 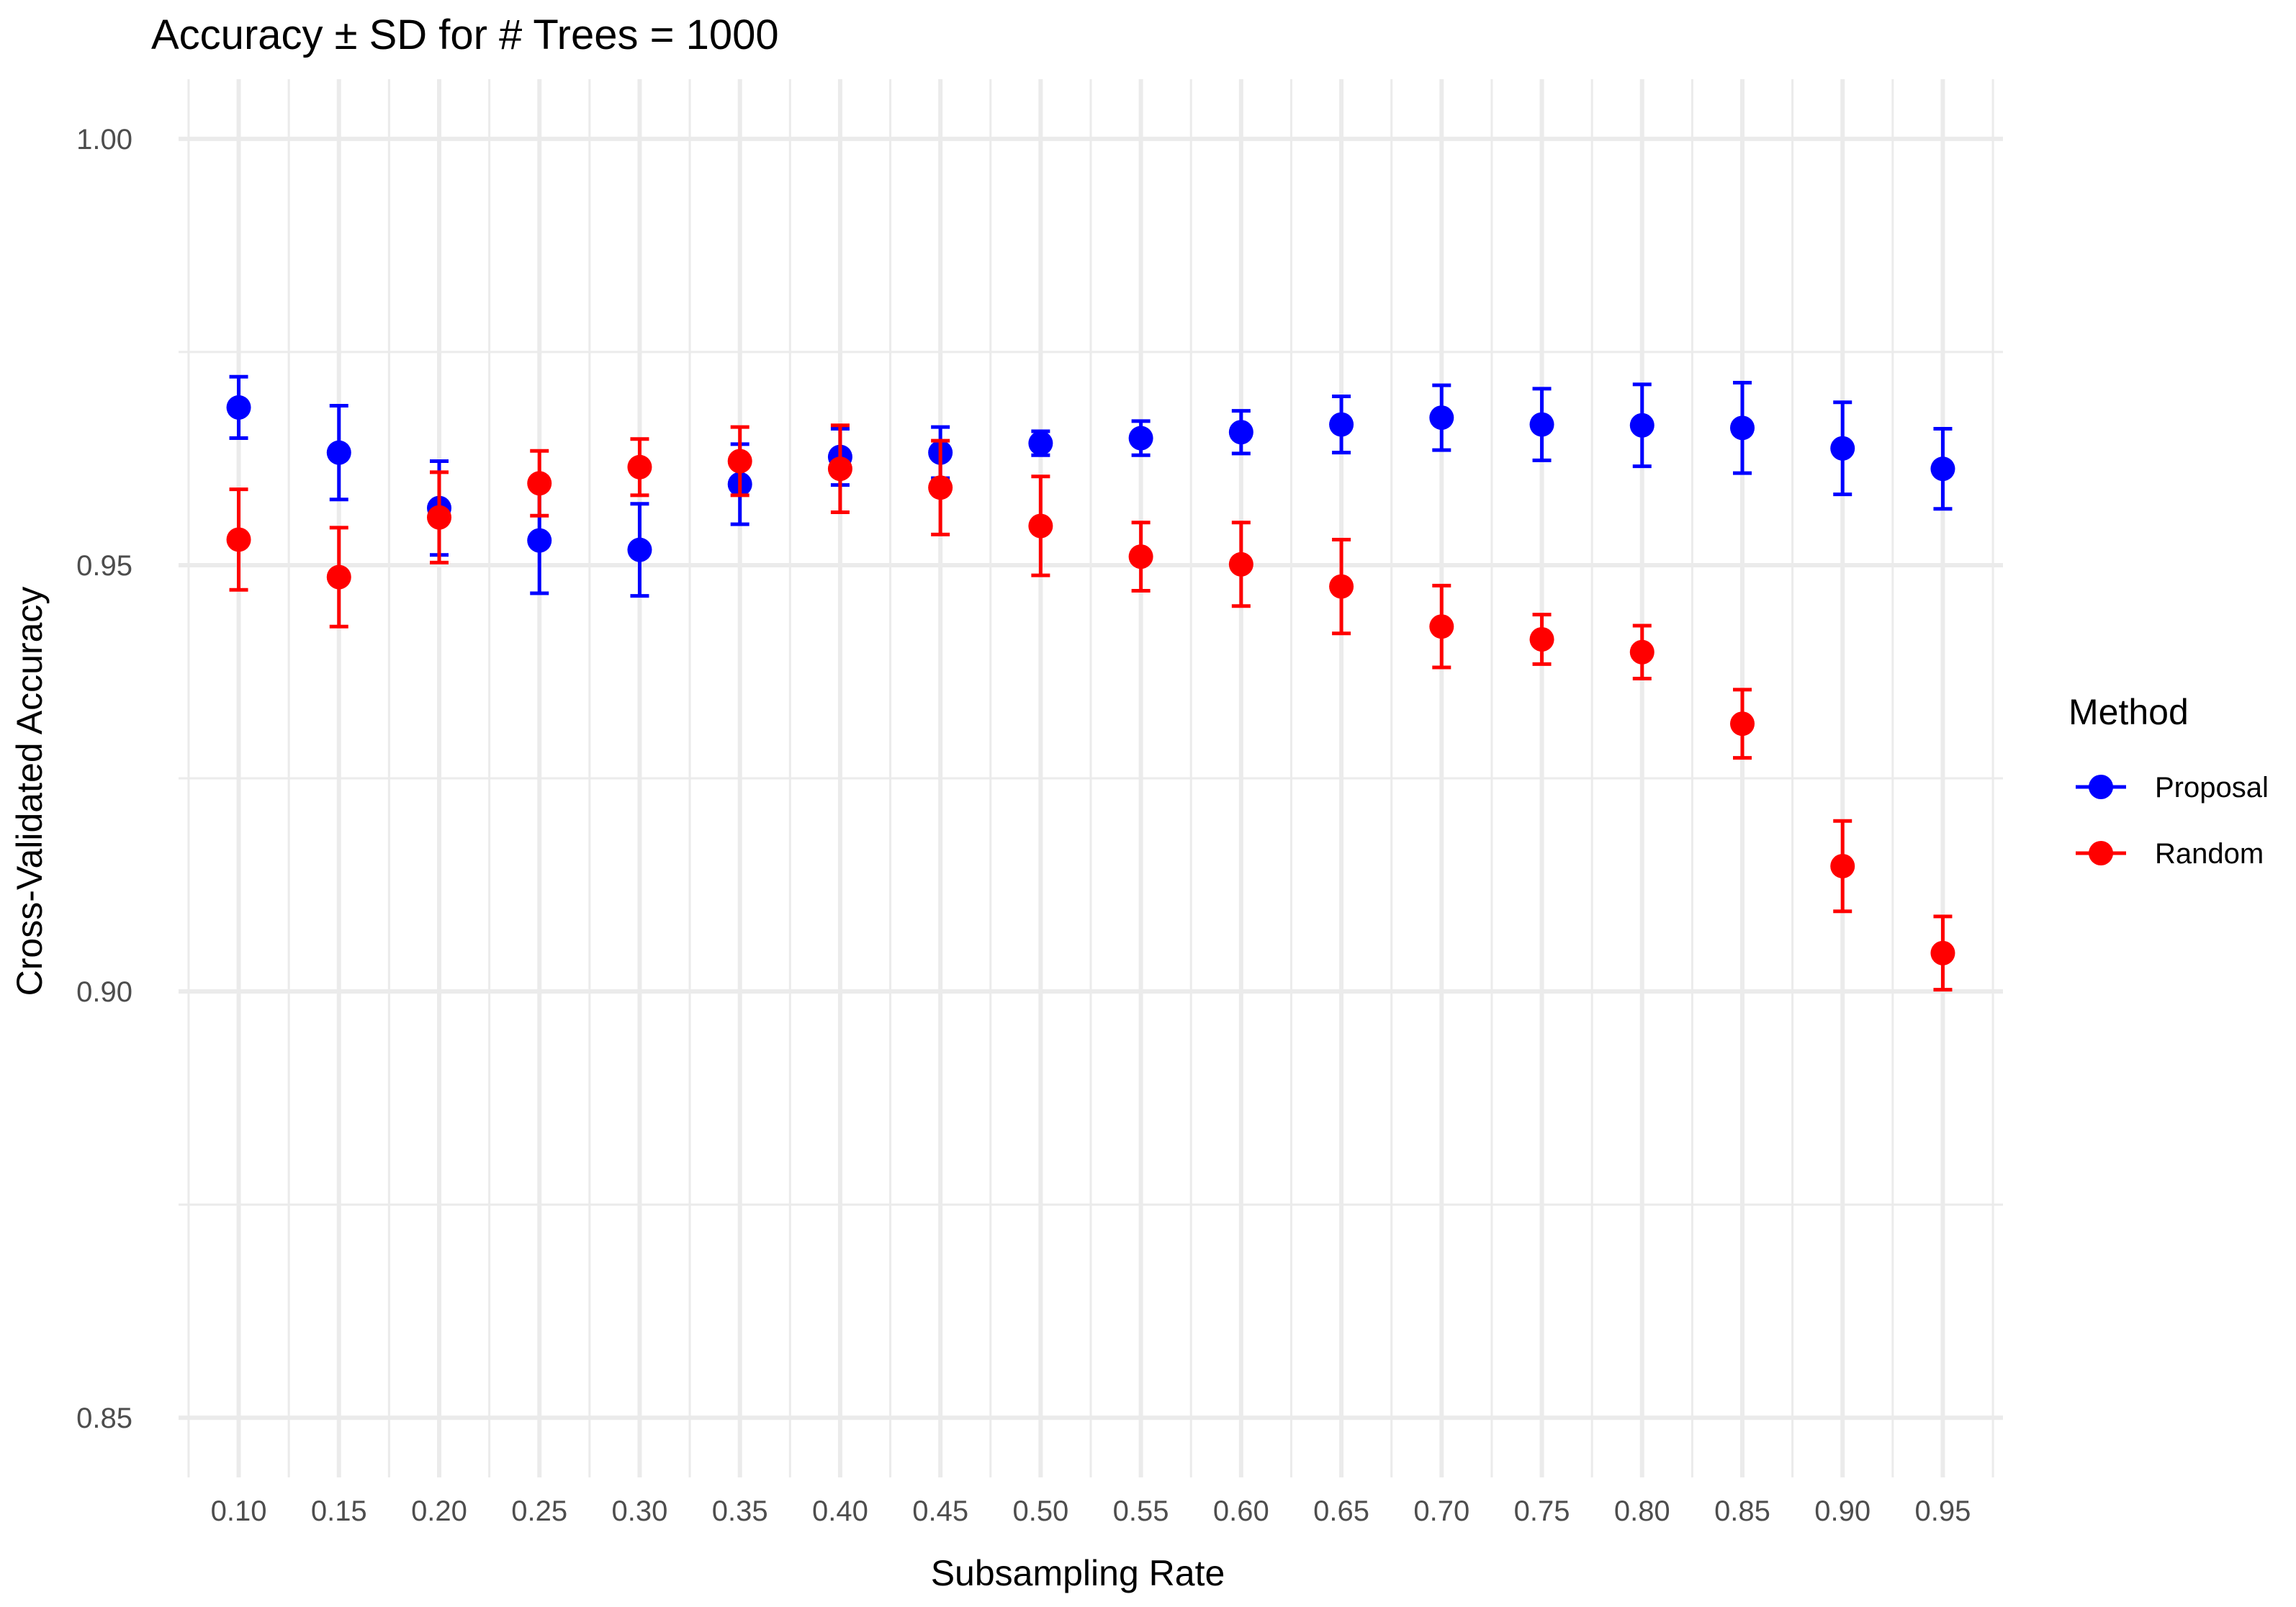 What do you see at coordinates (1441, 1511) in the screenshot?
I see `x-tick-label: 0.70` at bounding box center [1441, 1511].